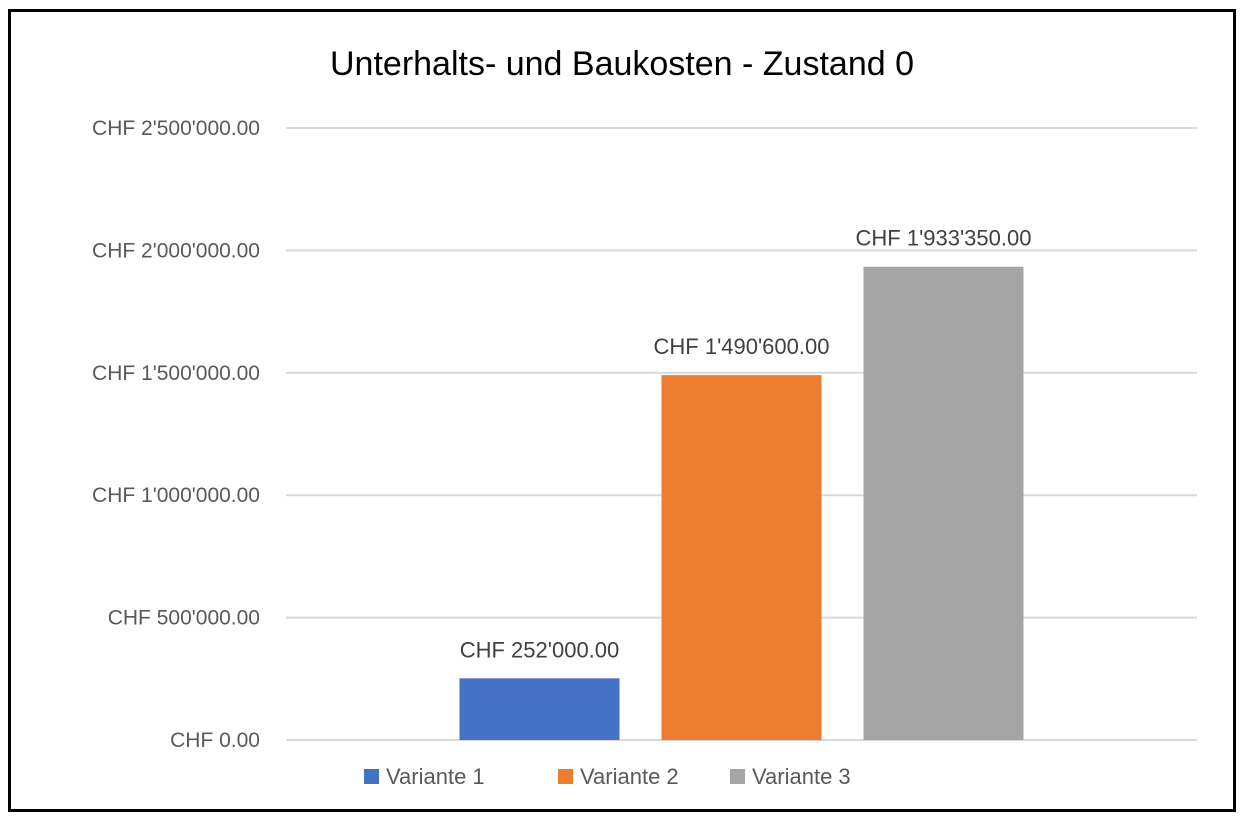 The height and width of the screenshot is (822, 1242). What do you see at coordinates (435, 776) in the screenshot?
I see `legend-label-1: Variante 1` at bounding box center [435, 776].